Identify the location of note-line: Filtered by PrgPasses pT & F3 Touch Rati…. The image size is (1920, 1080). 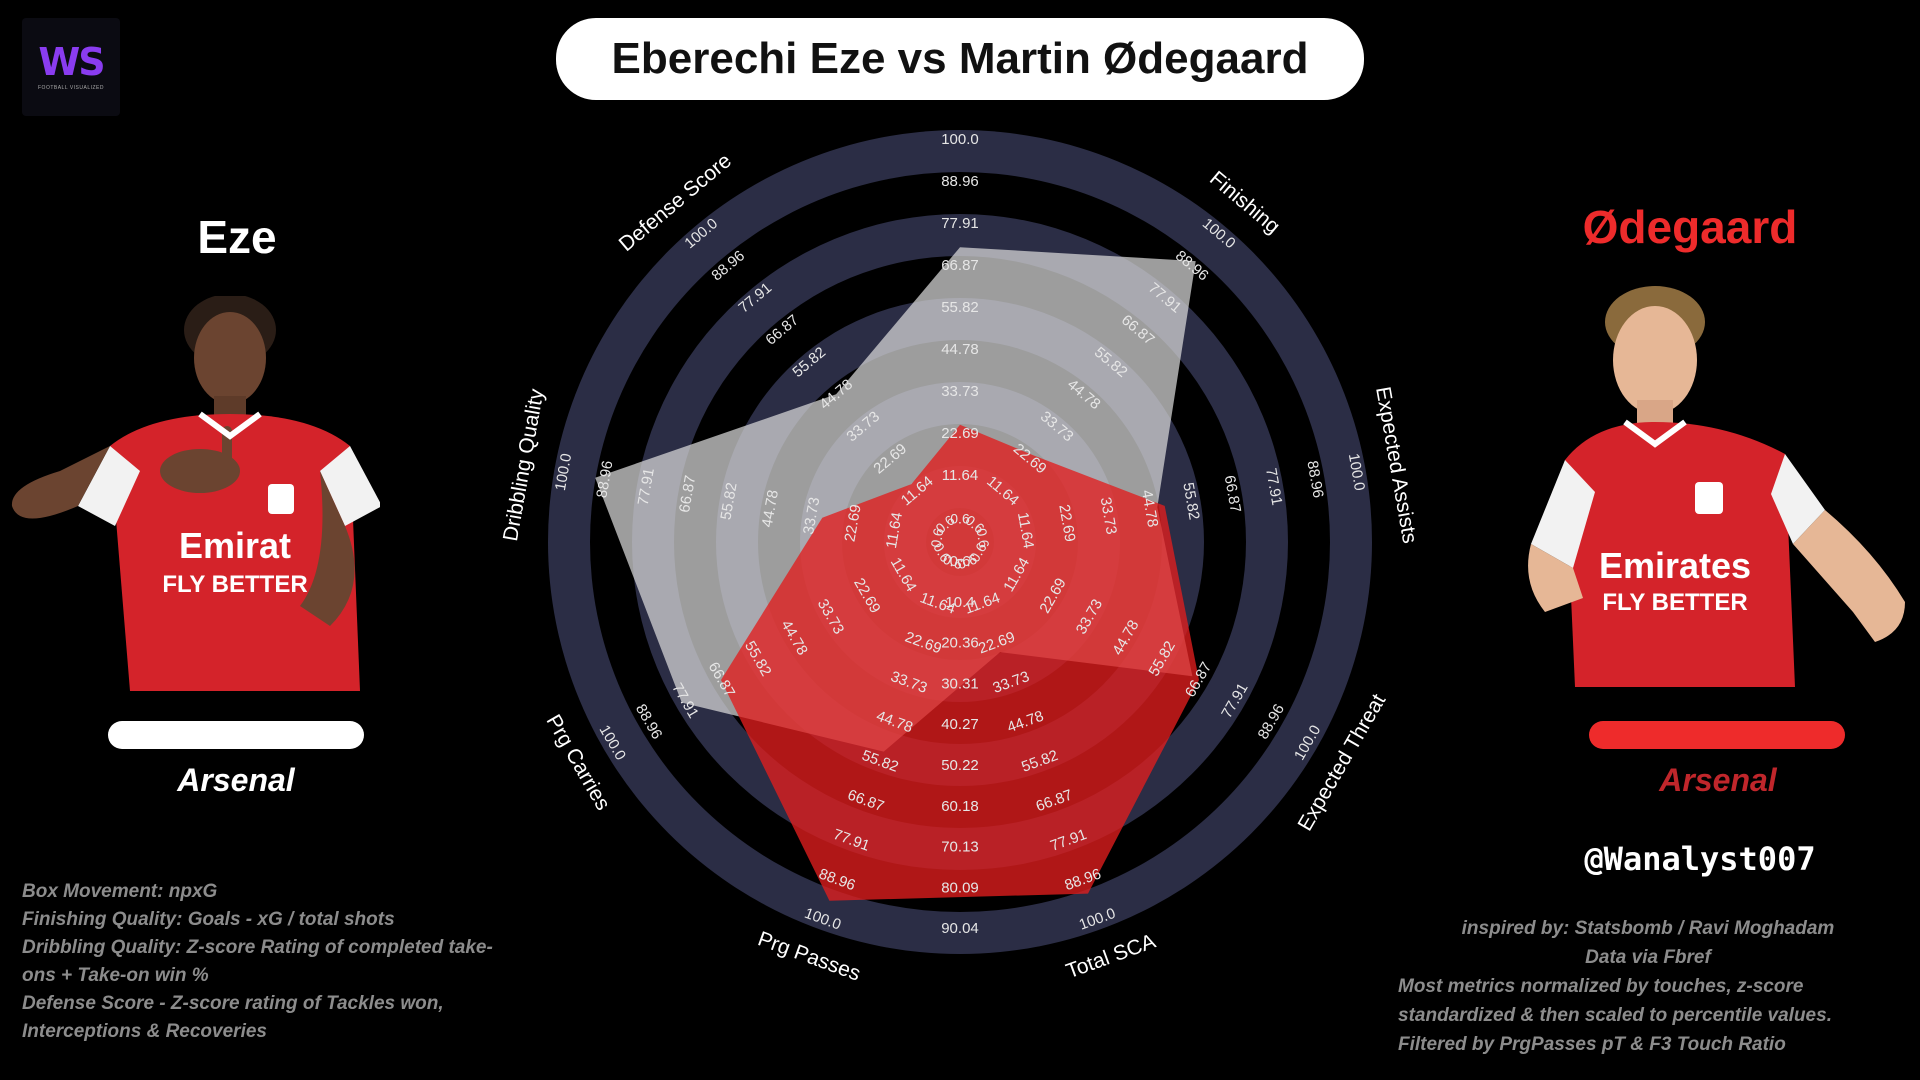
(1592, 1044).